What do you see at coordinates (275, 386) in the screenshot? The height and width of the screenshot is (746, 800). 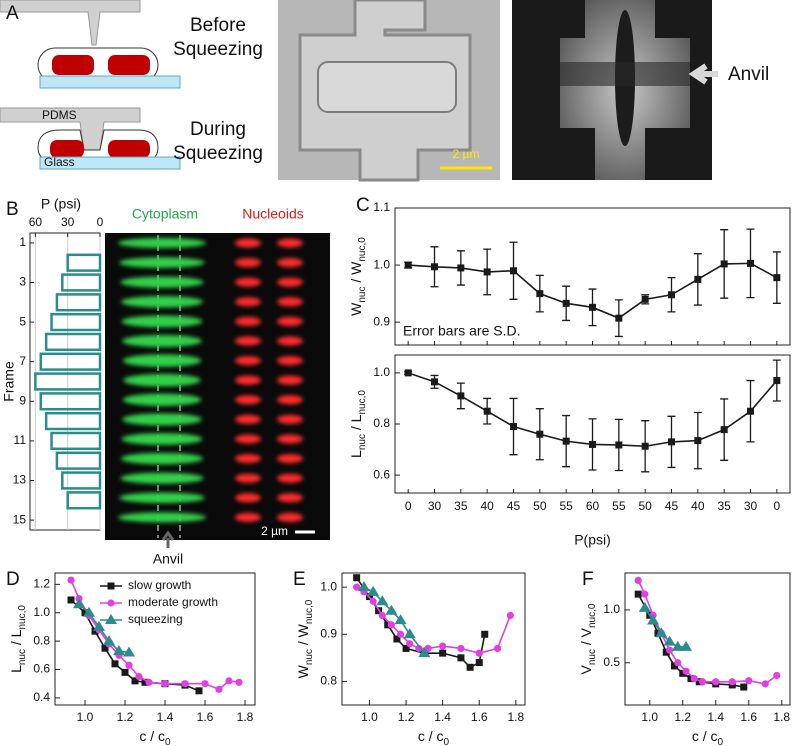 I see `image-bg` at bounding box center [275, 386].